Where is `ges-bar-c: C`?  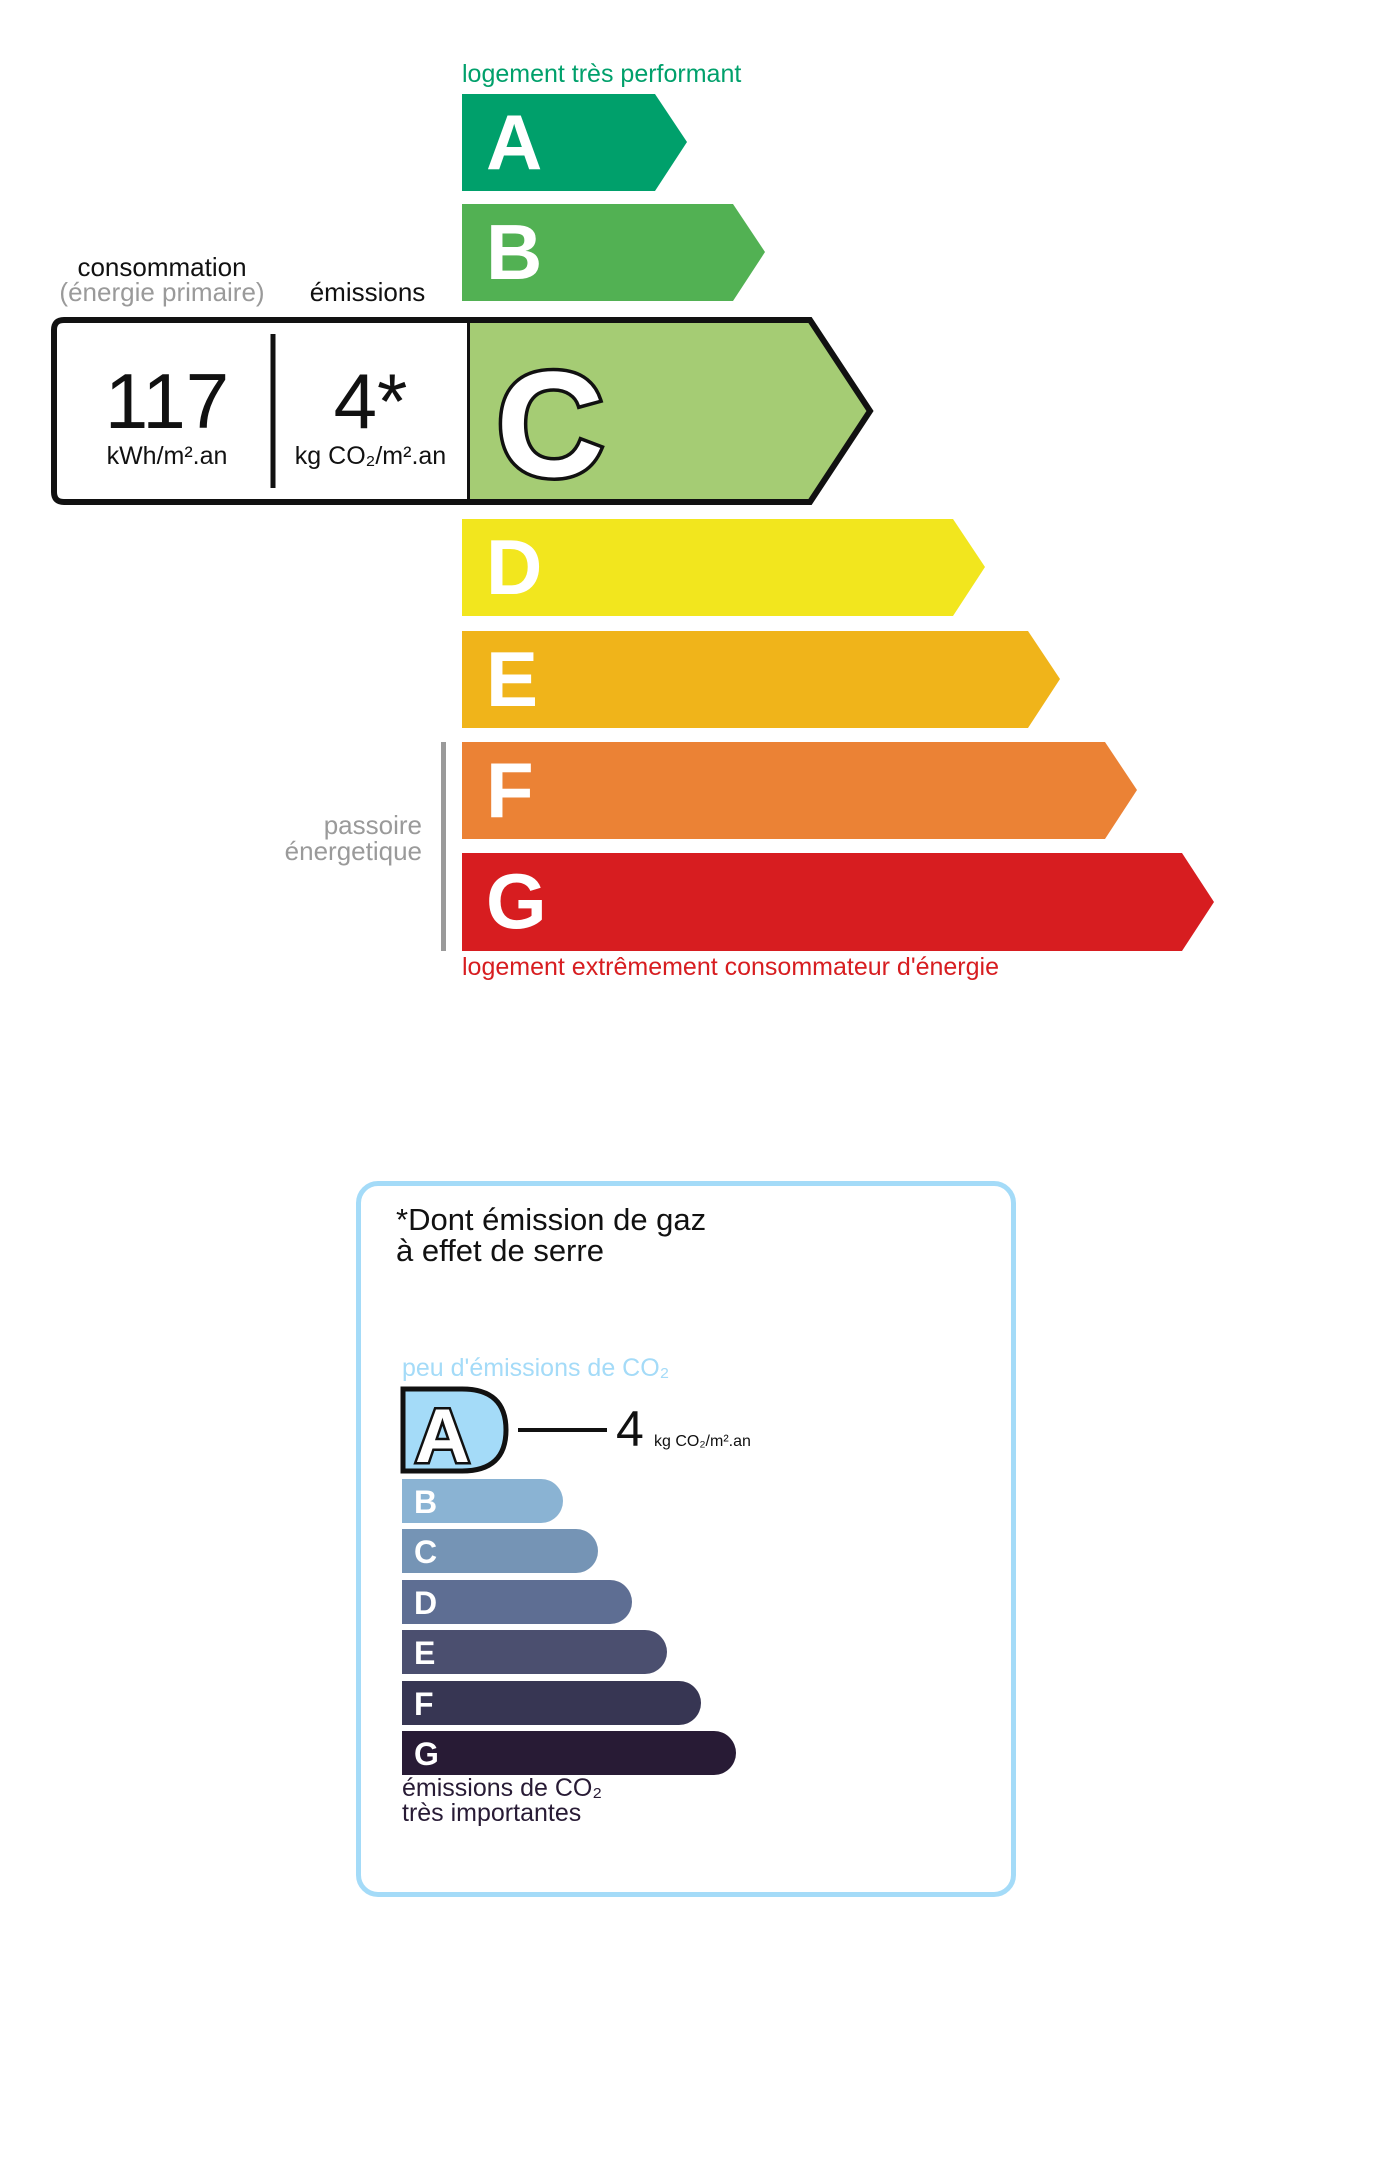 ges-bar-c: C is located at coordinates (500, 1551).